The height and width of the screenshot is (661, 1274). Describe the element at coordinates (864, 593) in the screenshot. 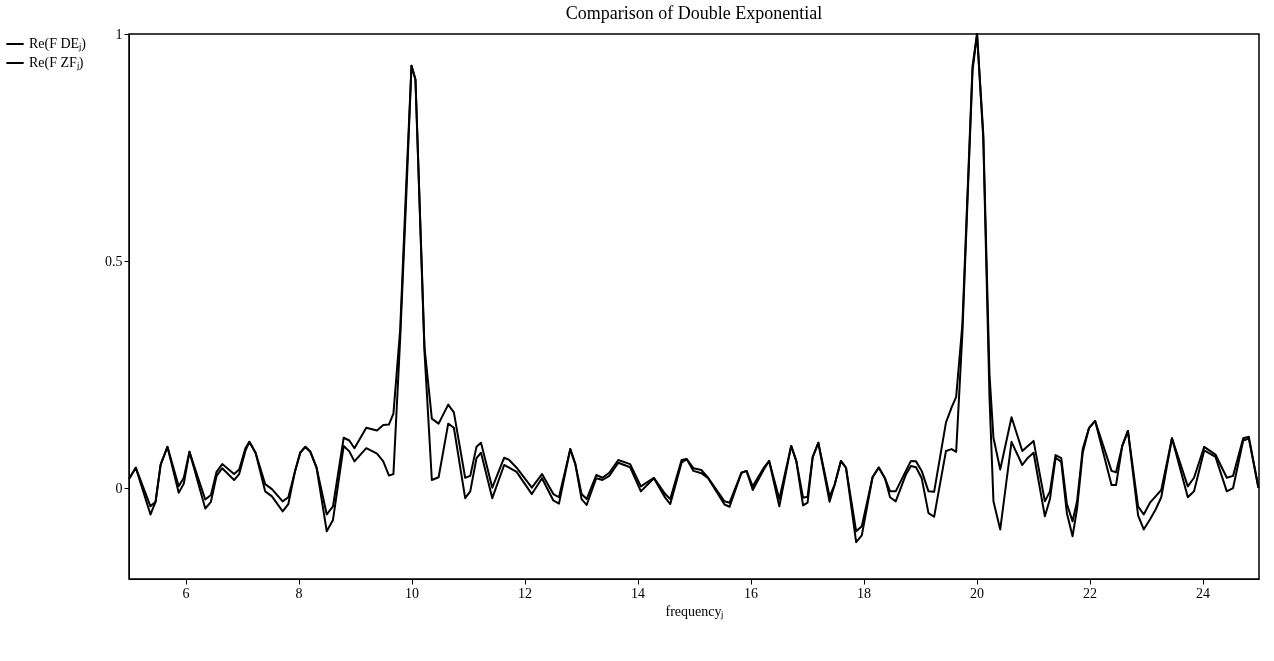

I see `x-tick-label: 18` at that location.